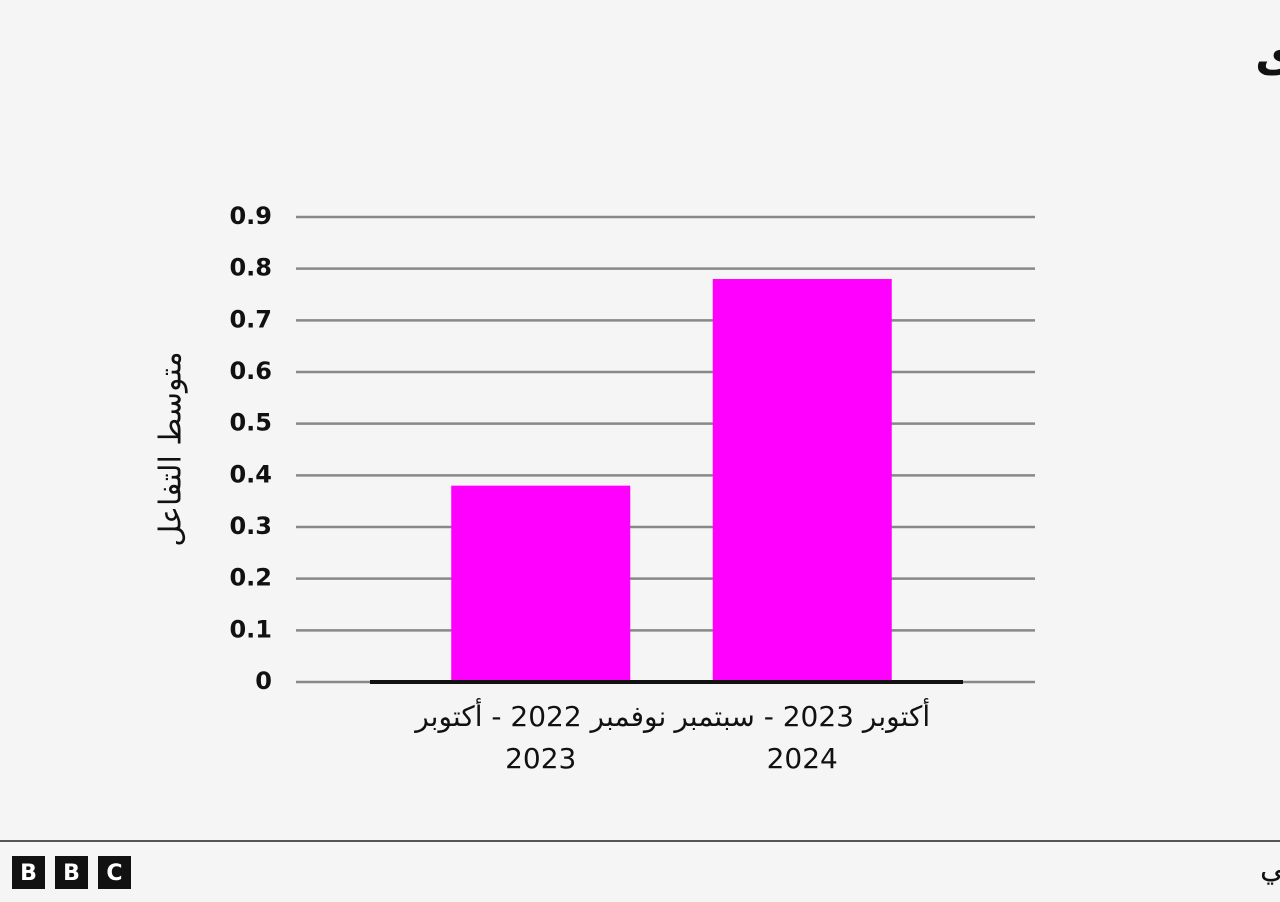 This screenshot has width=1280, height=902. I want to click on y-tick-label: 0.5, so click(250, 423).